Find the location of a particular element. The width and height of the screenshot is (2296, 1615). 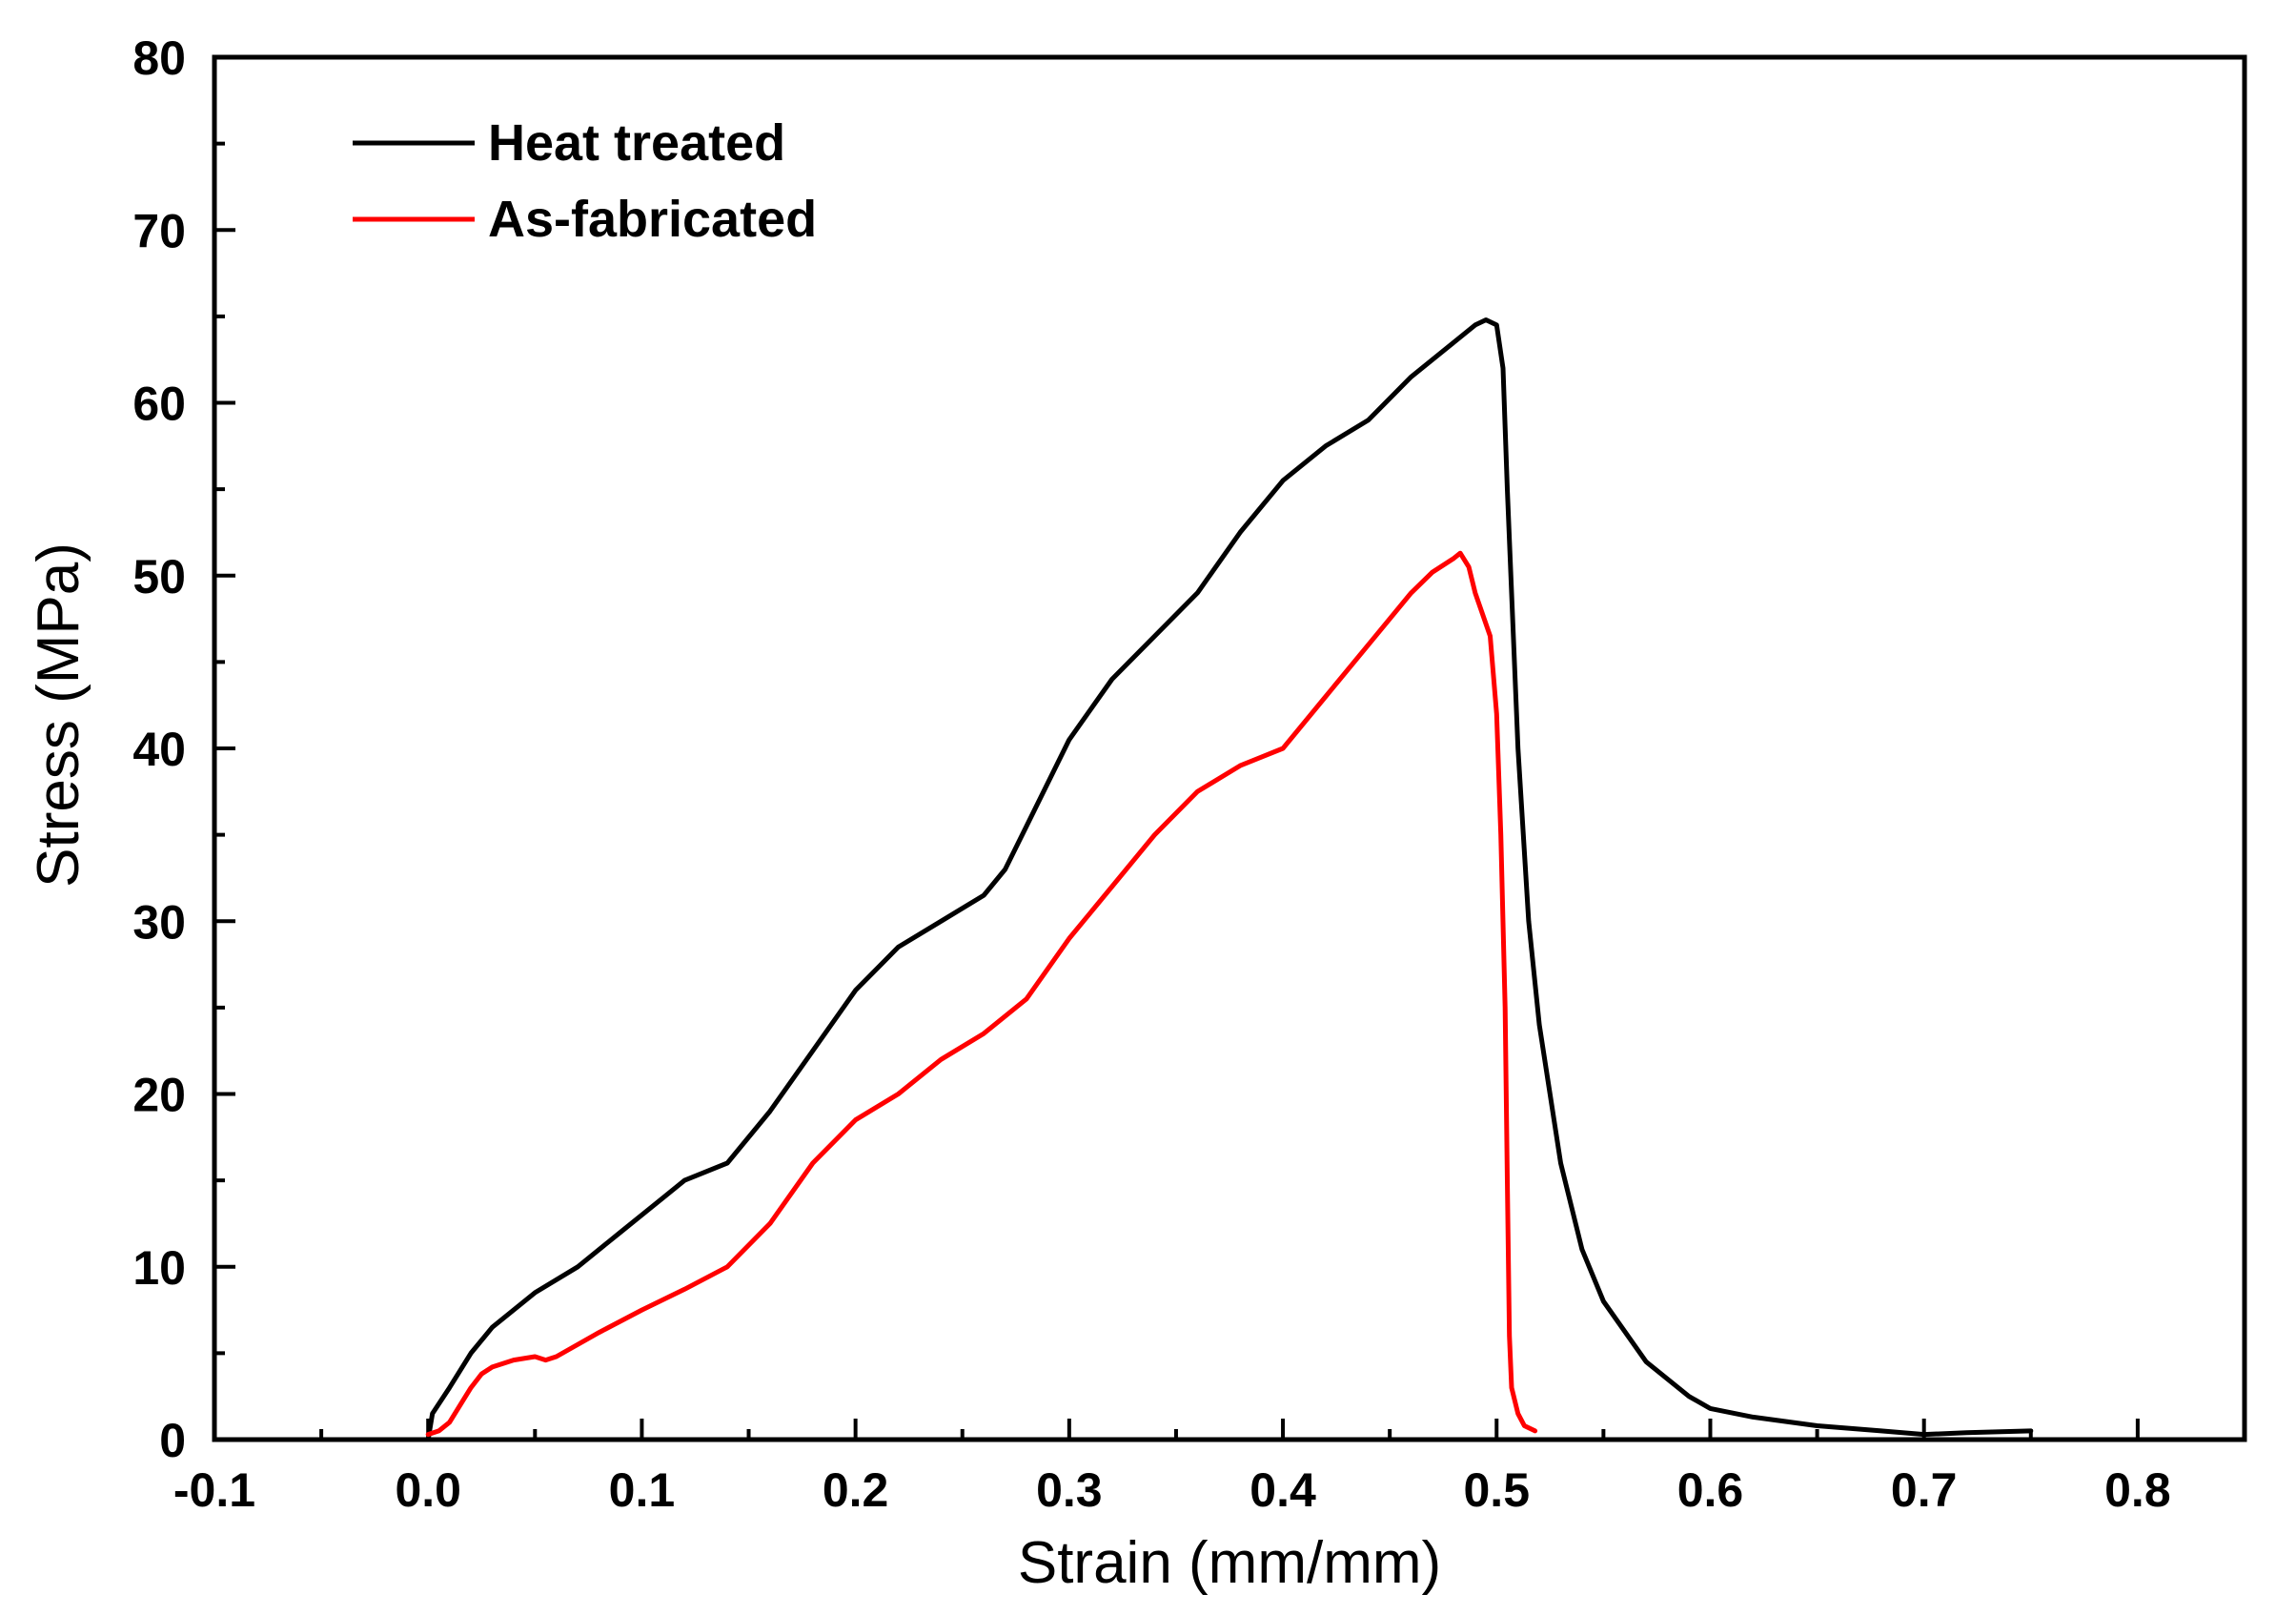

x-tick-label: 0.4 is located at coordinates (1283, 1490).